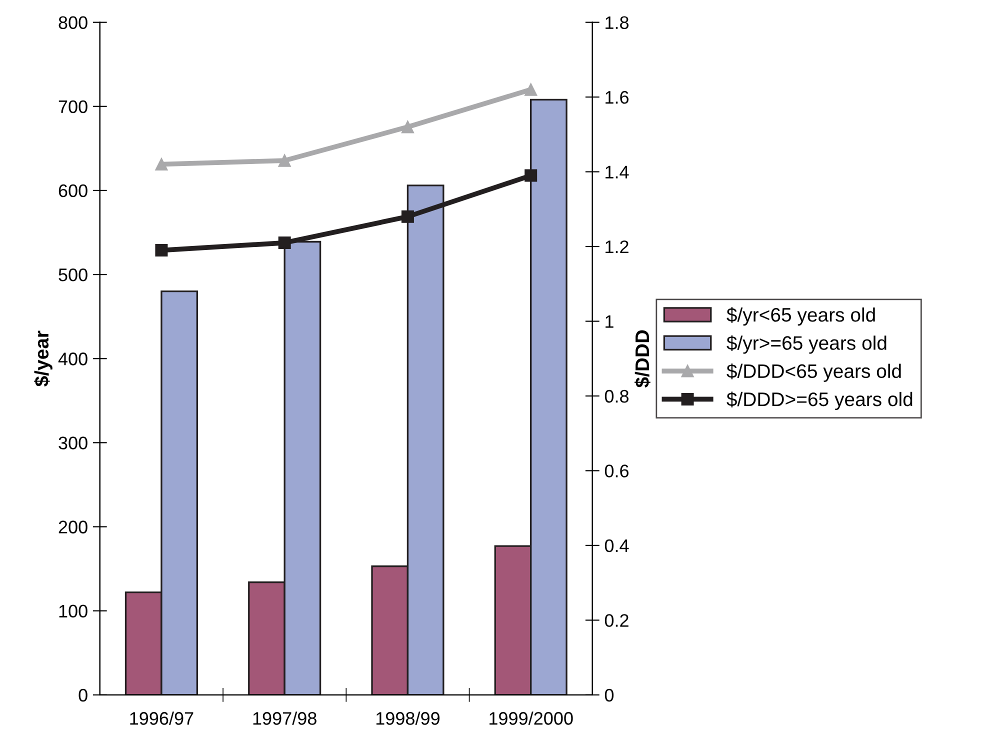 This screenshot has height=744, width=999. What do you see at coordinates (806, 344) in the screenshot?
I see `legend-label: $/yr>=65 years old` at bounding box center [806, 344].